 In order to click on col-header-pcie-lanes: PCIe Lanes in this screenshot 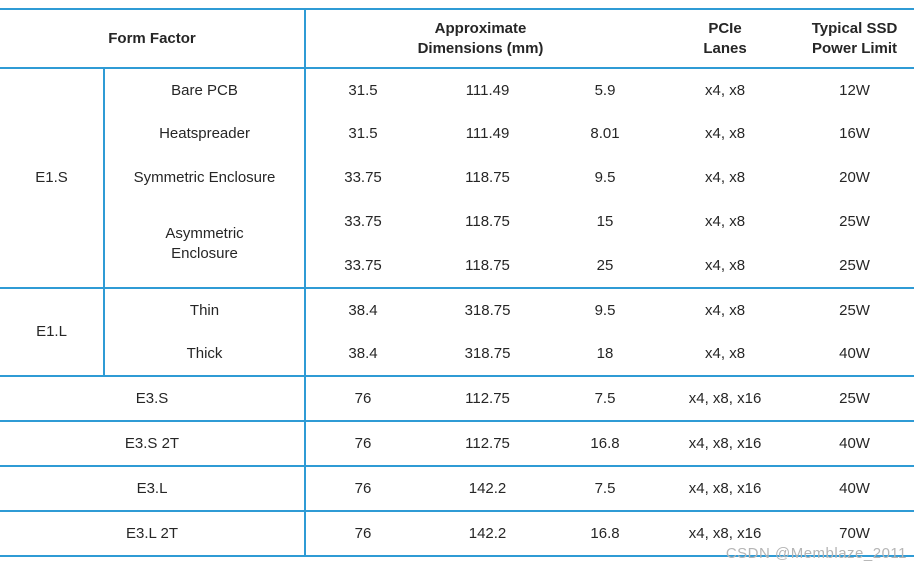, I will do `click(725, 39)`.